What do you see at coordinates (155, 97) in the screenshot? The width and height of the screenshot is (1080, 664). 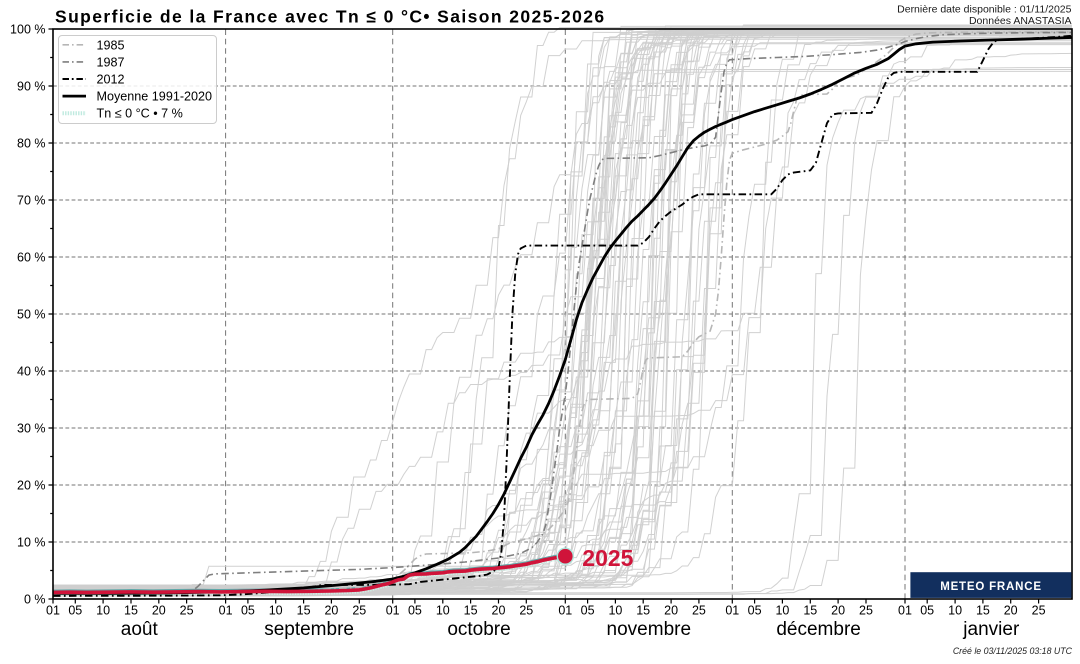 I see `svg-text: Moyenne 1991-2020` at bounding box center [155, 97].